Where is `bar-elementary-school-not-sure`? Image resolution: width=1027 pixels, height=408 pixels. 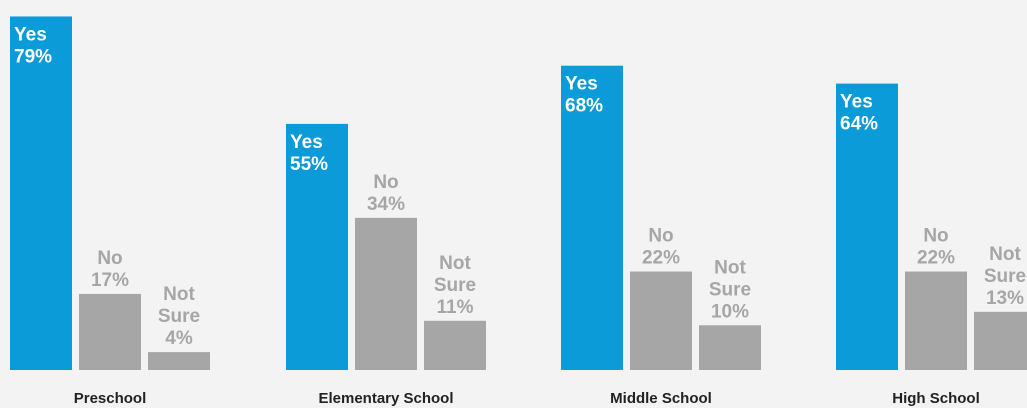 bar-elementary-school-not-sure is located at coordinates (455, 345).